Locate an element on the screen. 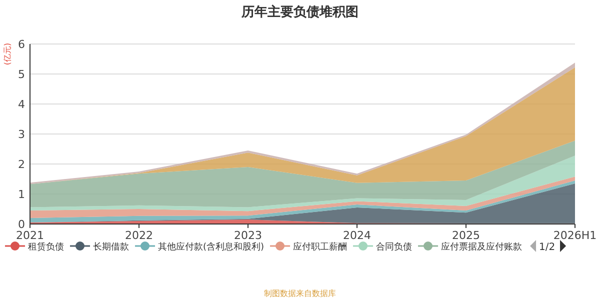 The width and height of the screenshot is (600, 300). x-tick-label: 2021 is located at coordinates (30, 235).